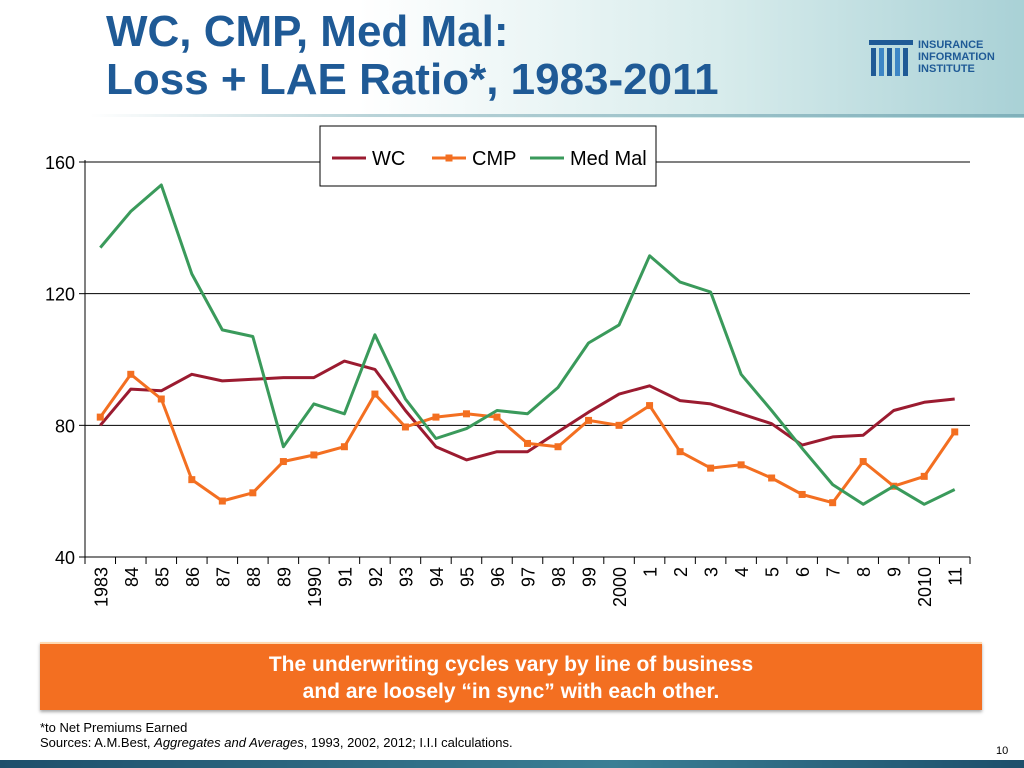 The image size is (1024, 768). I want to click on header-rule, so click(557, 115).